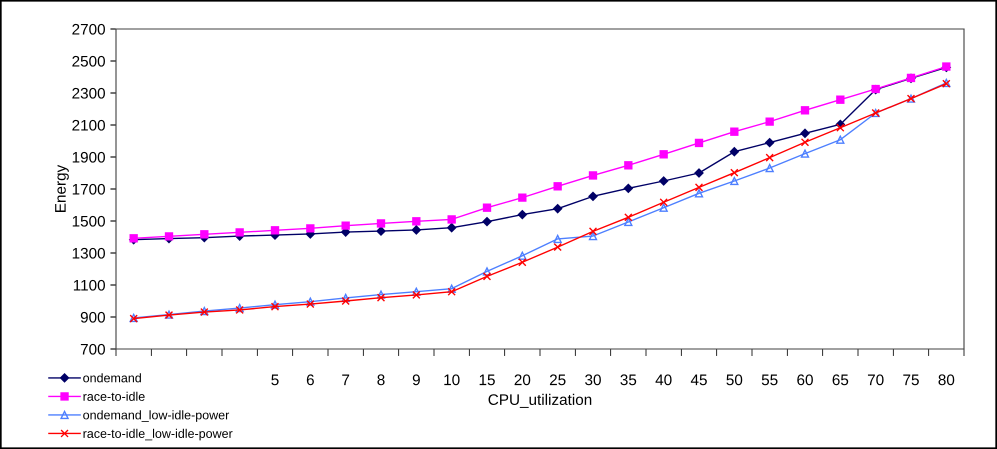 The image size is (997, 449). I want to click on y-axis-title: Energy, so click(62, 188).